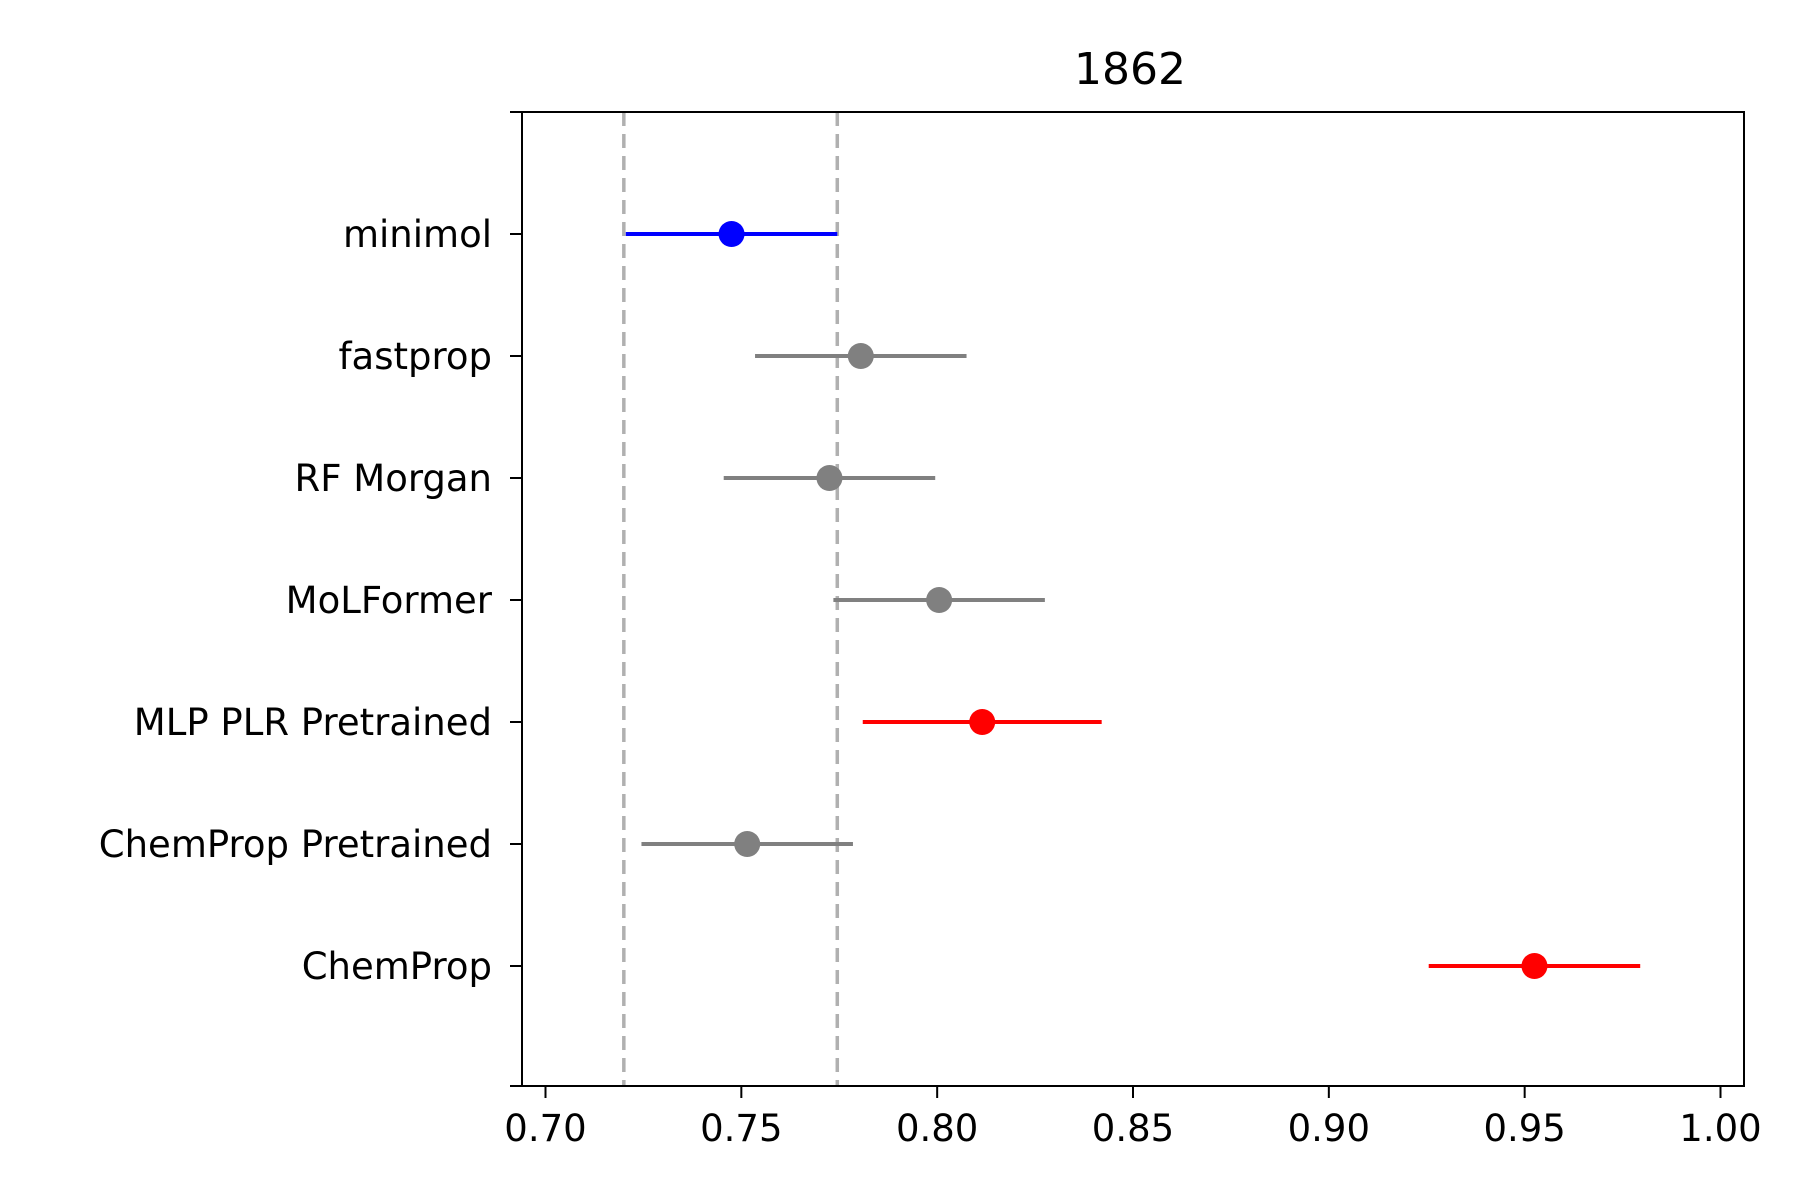 The image size is (1800, 1200). What do you see at coordinates (1524, 1128) in the screenshot?
I see `x-tick-label: 0.95` at bounding box center [1524, 1128].